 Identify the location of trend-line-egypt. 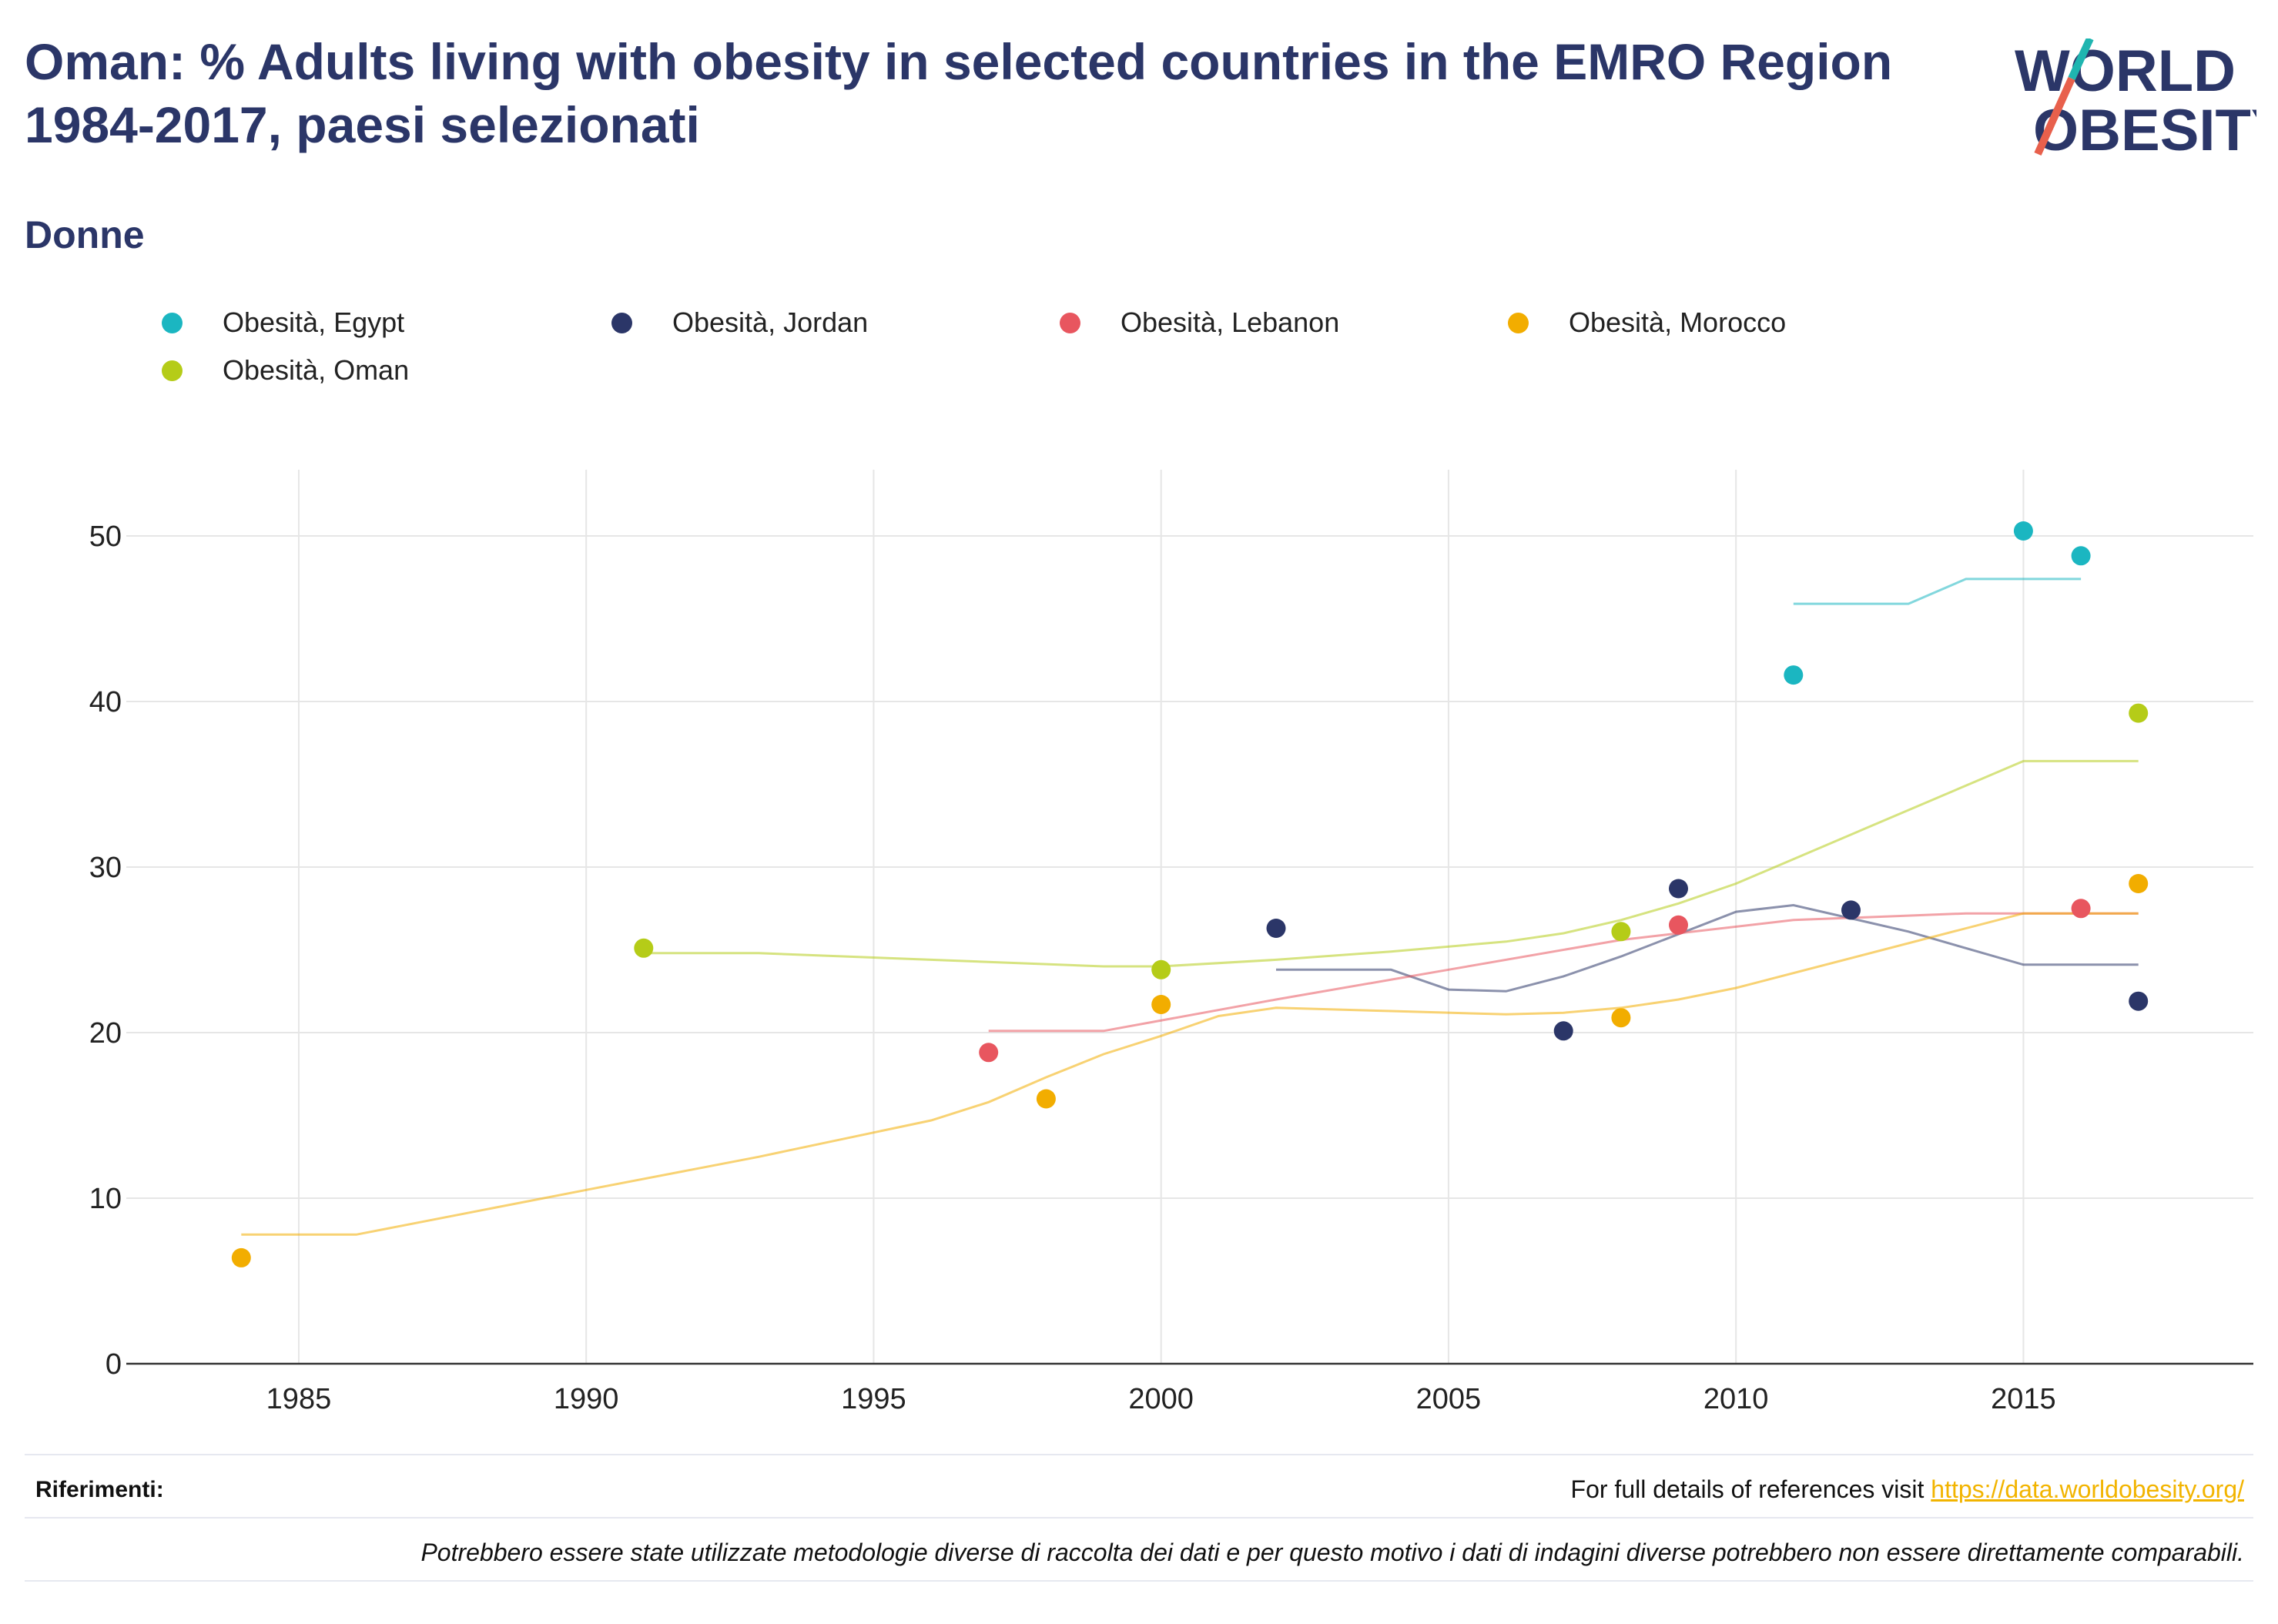
(1937, 591).